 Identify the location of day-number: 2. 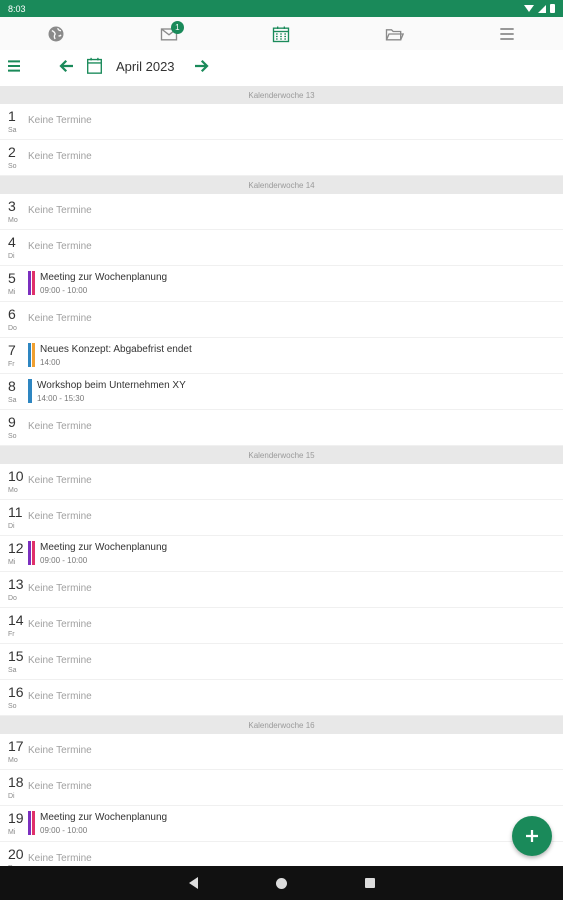
(12, 152).